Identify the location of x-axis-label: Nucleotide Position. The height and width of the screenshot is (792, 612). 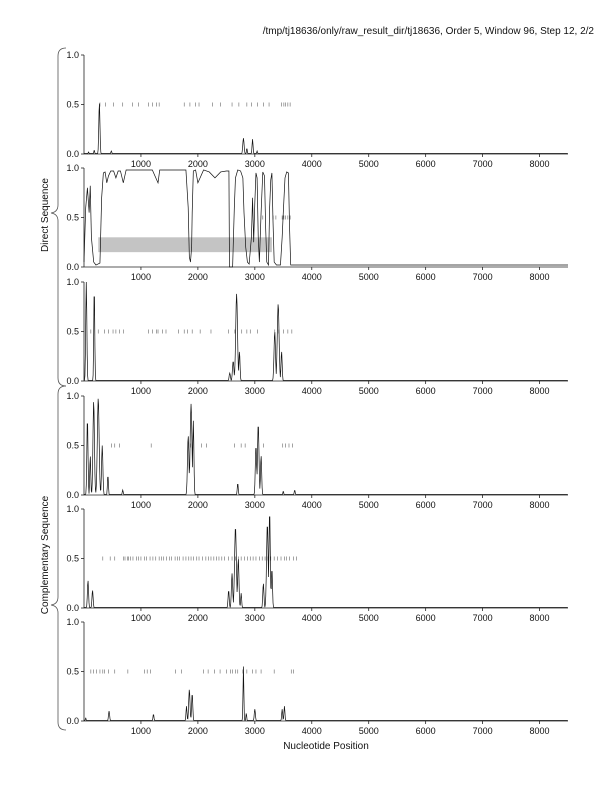
(326, 746).